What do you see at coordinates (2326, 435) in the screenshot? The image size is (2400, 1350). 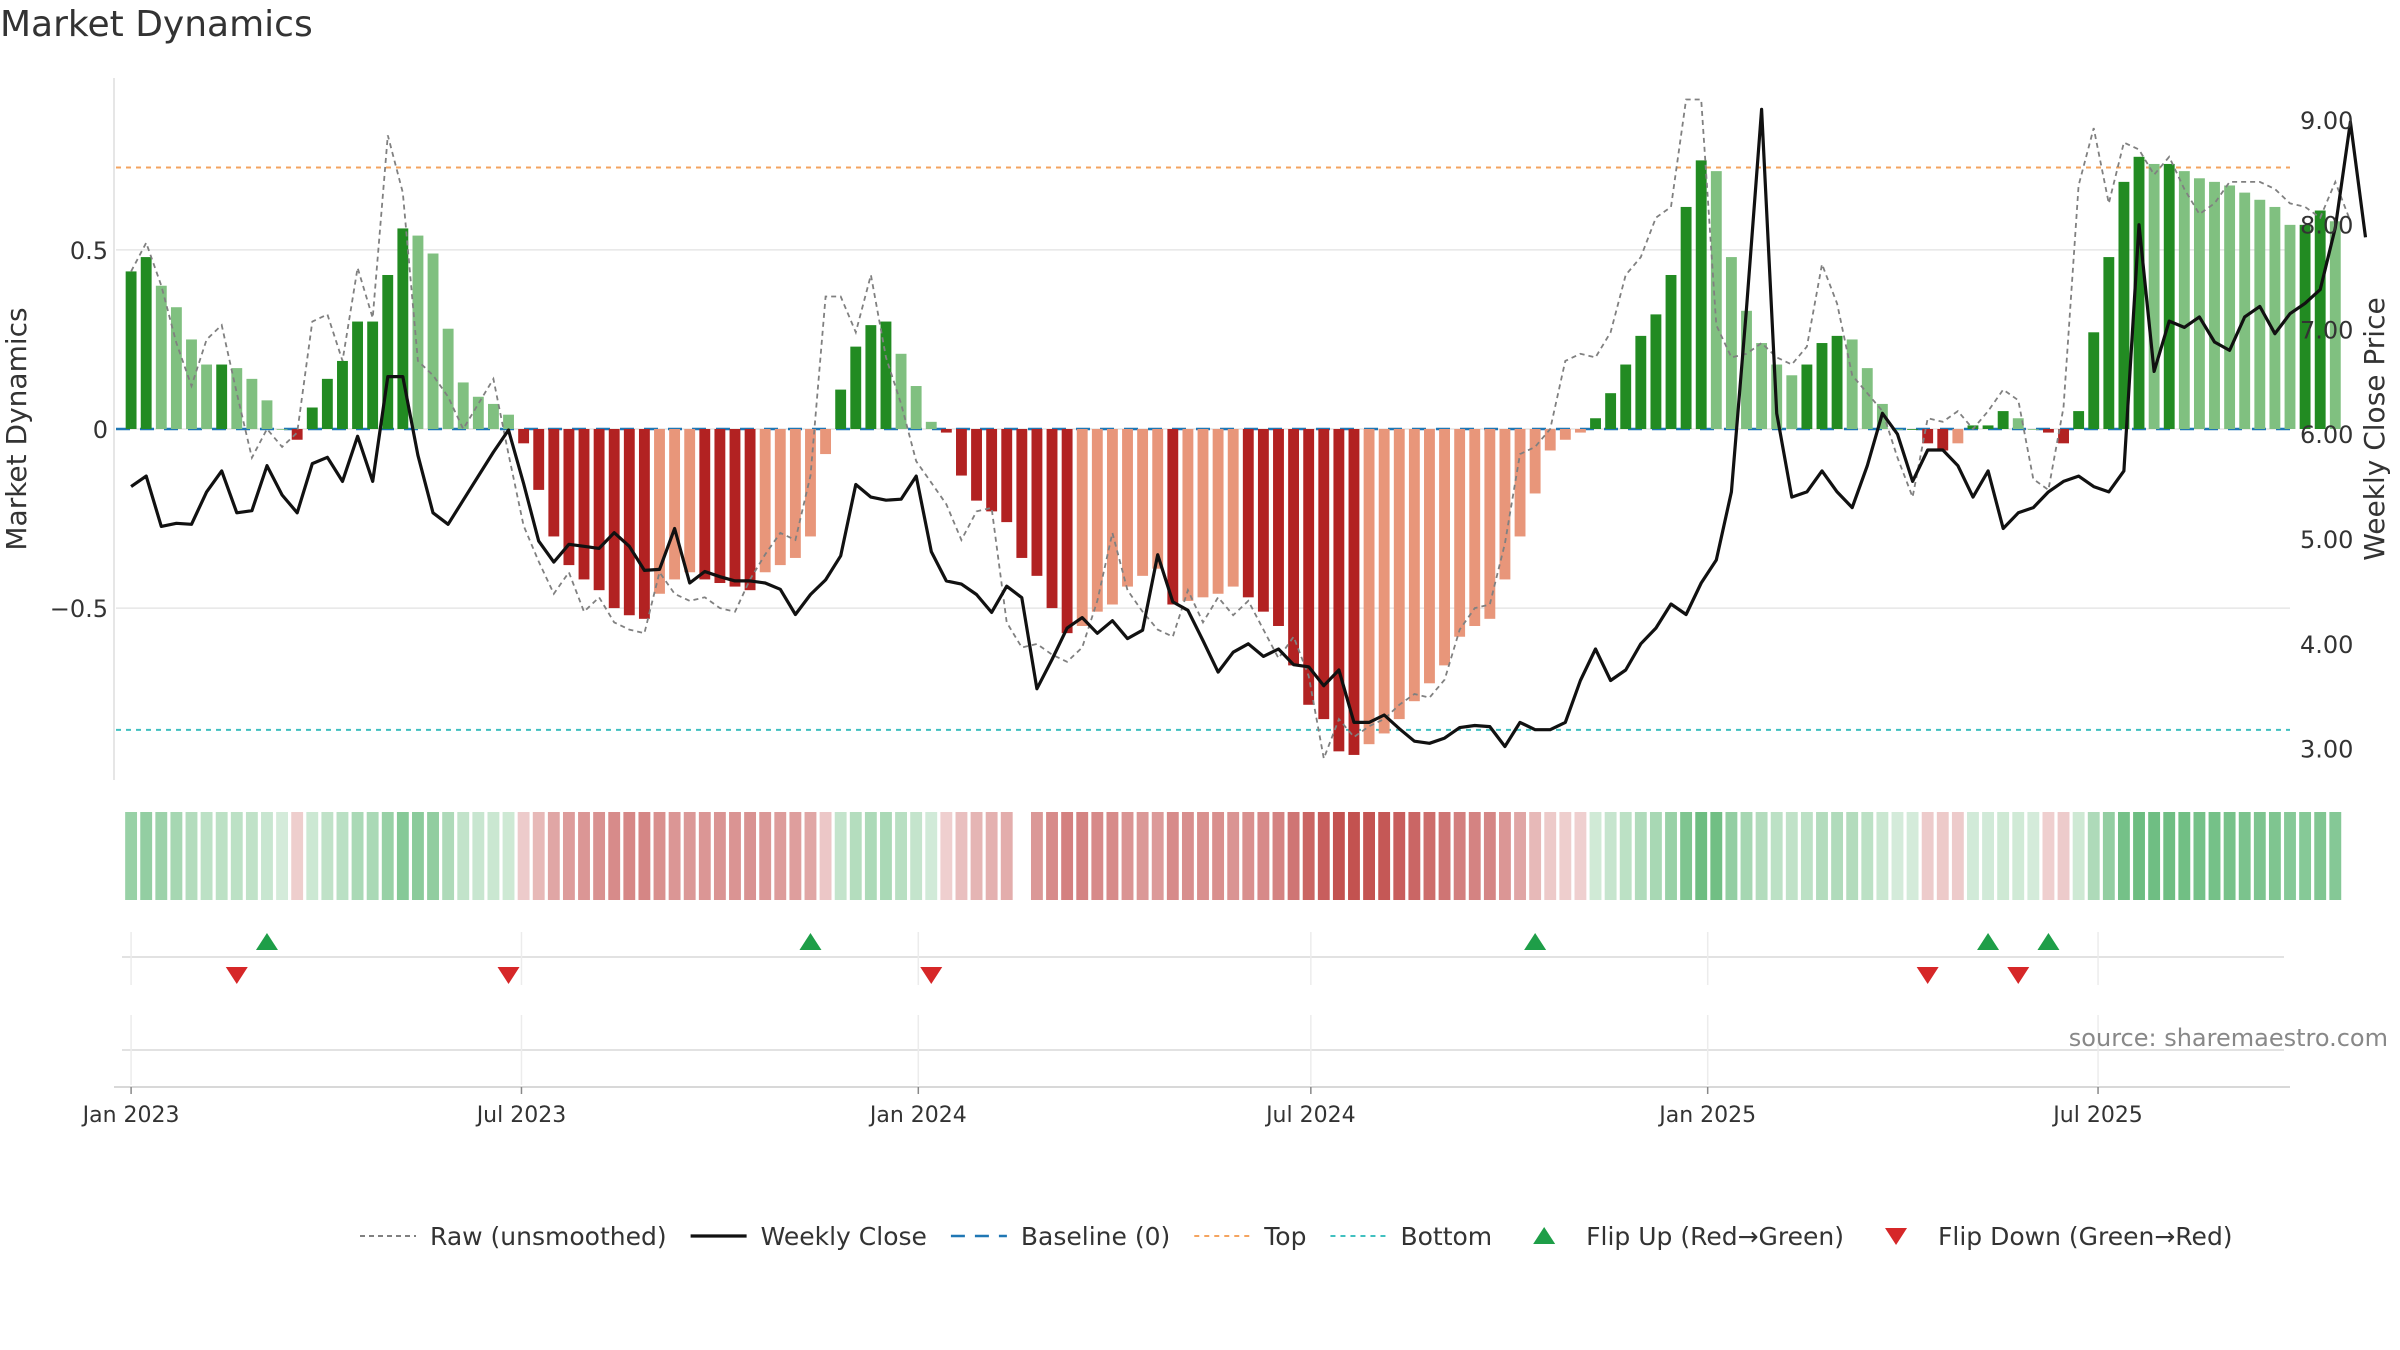 I see `y2-tick-label: 6.00` at bounding box center [2326, 435].